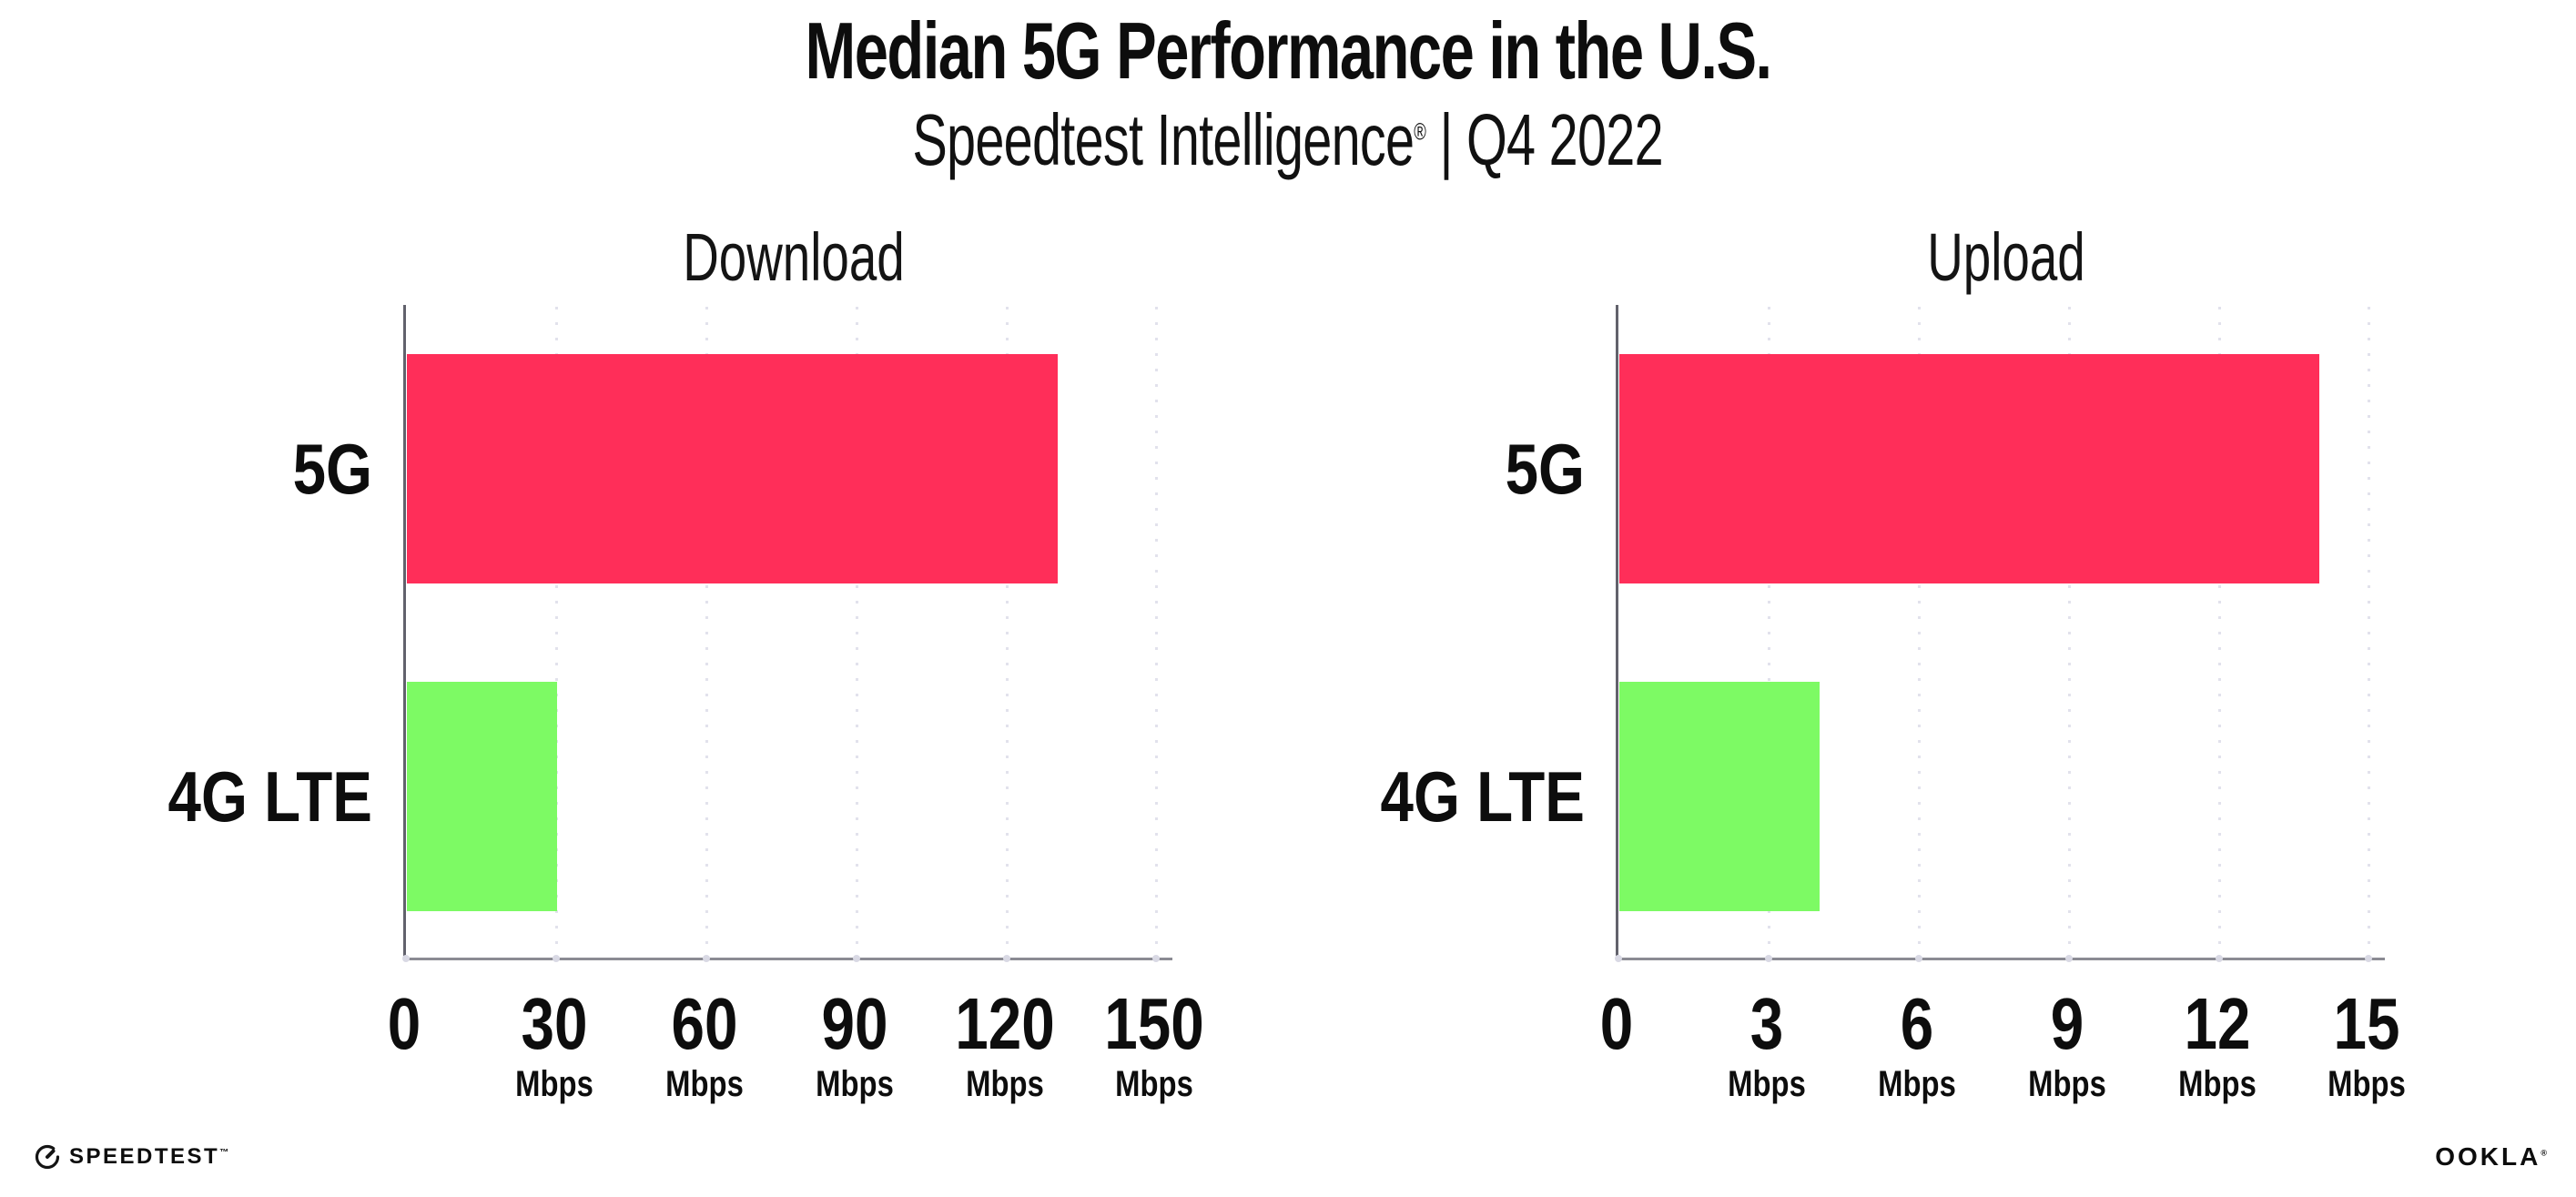  What do you see at coordinates (2366, 1024) in the screenshot?
I see `x-tick-value: 15` at bounding box center [2366, 1024].